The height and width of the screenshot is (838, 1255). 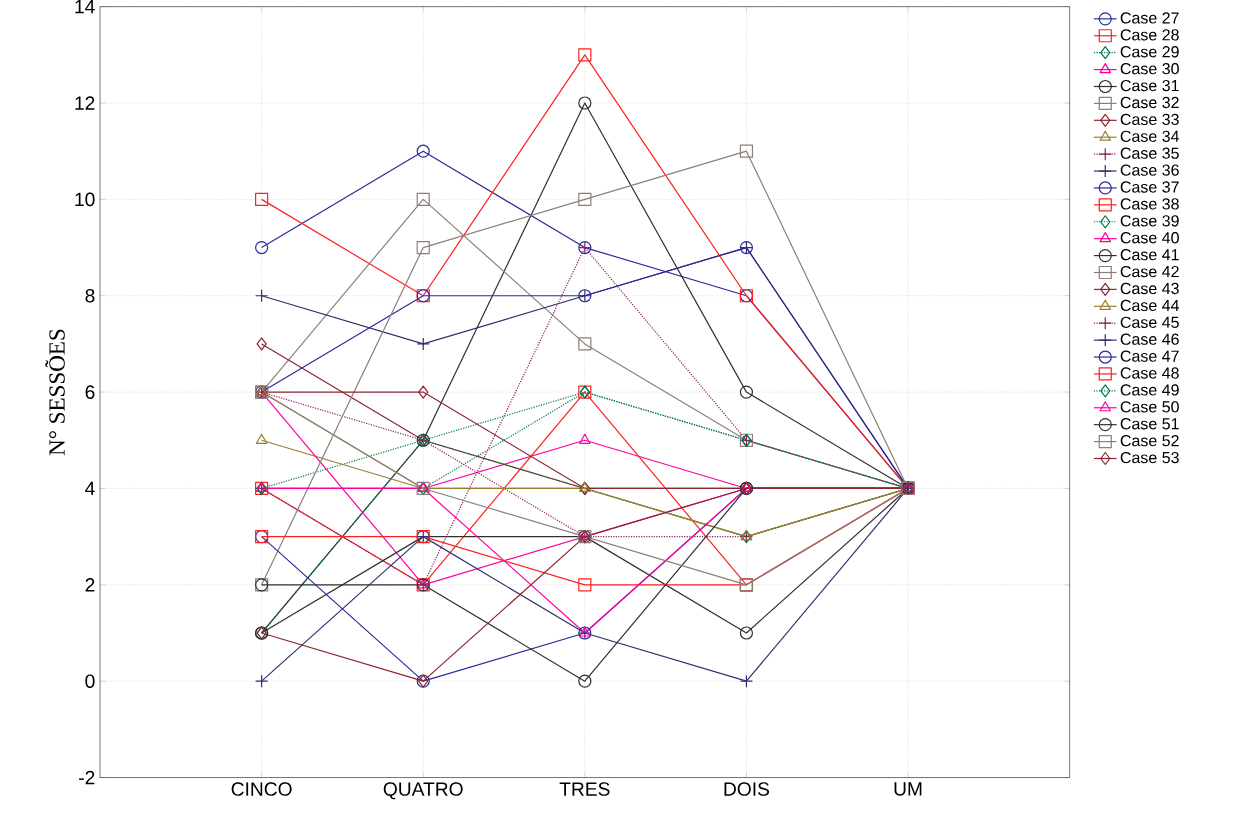 I want to click on y-tick-label: 4, so click(x=90, y=489).